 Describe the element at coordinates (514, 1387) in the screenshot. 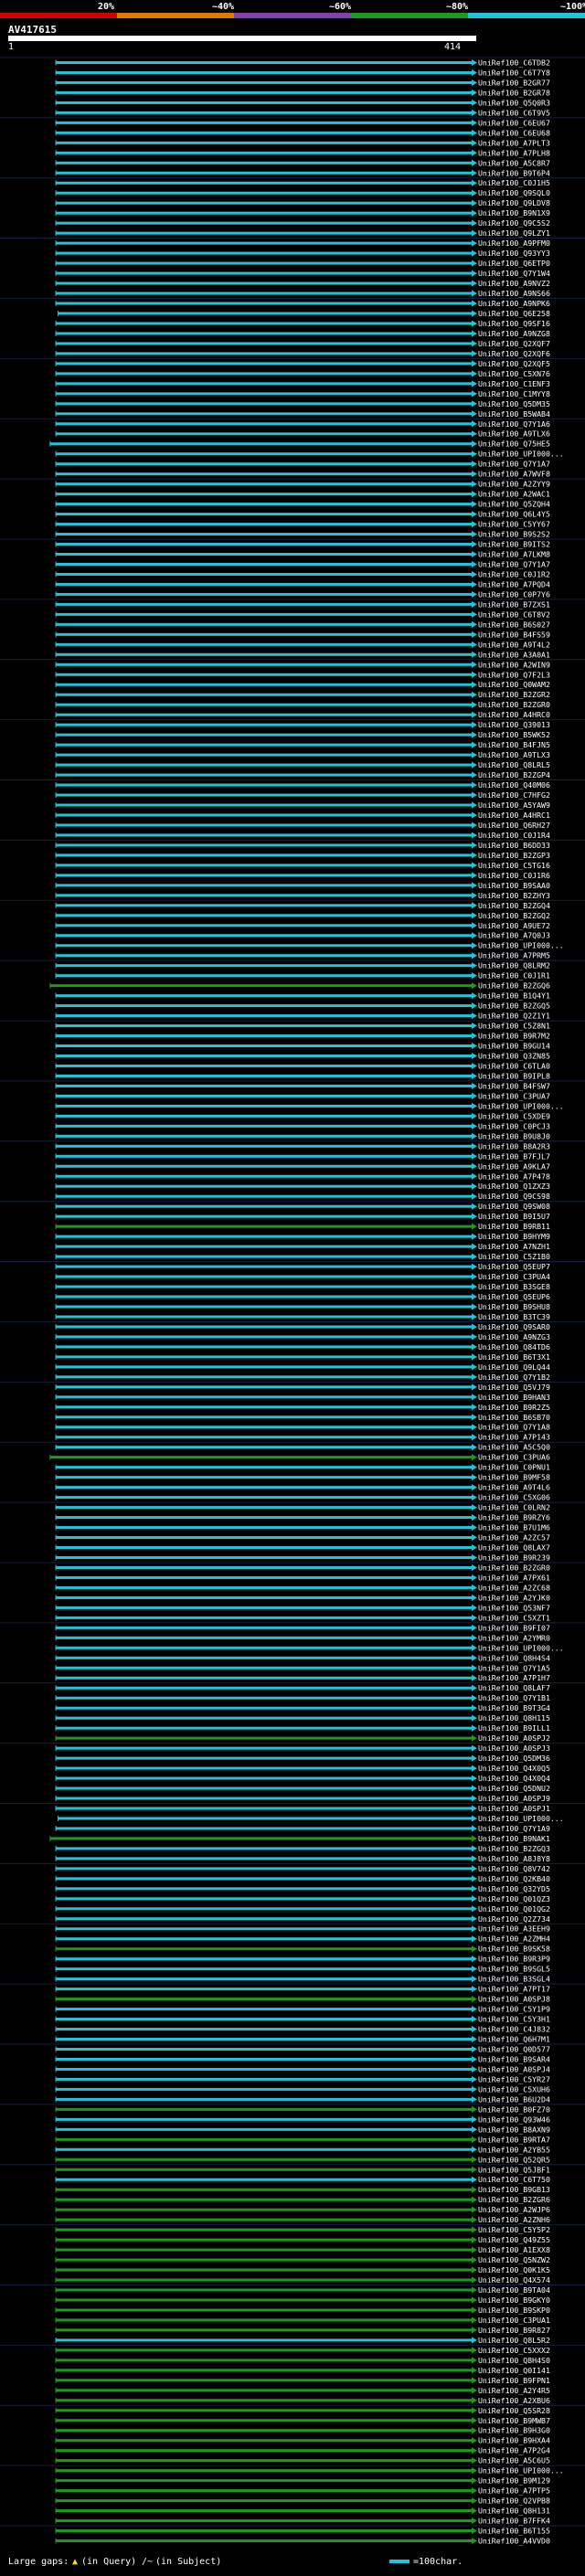

I see `hit-label: UniRef100_Q5VJ79` at that location.